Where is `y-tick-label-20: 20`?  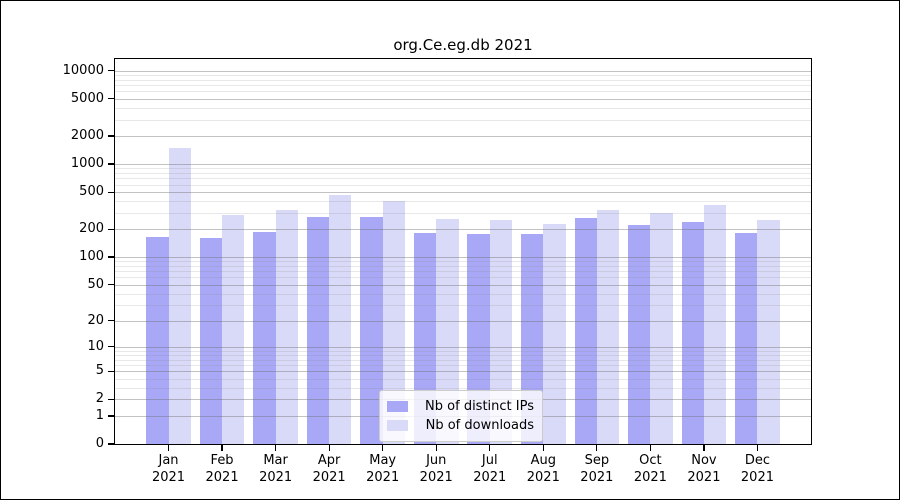
y-tick-label-20: 20 is located at coordinates (95, 320).